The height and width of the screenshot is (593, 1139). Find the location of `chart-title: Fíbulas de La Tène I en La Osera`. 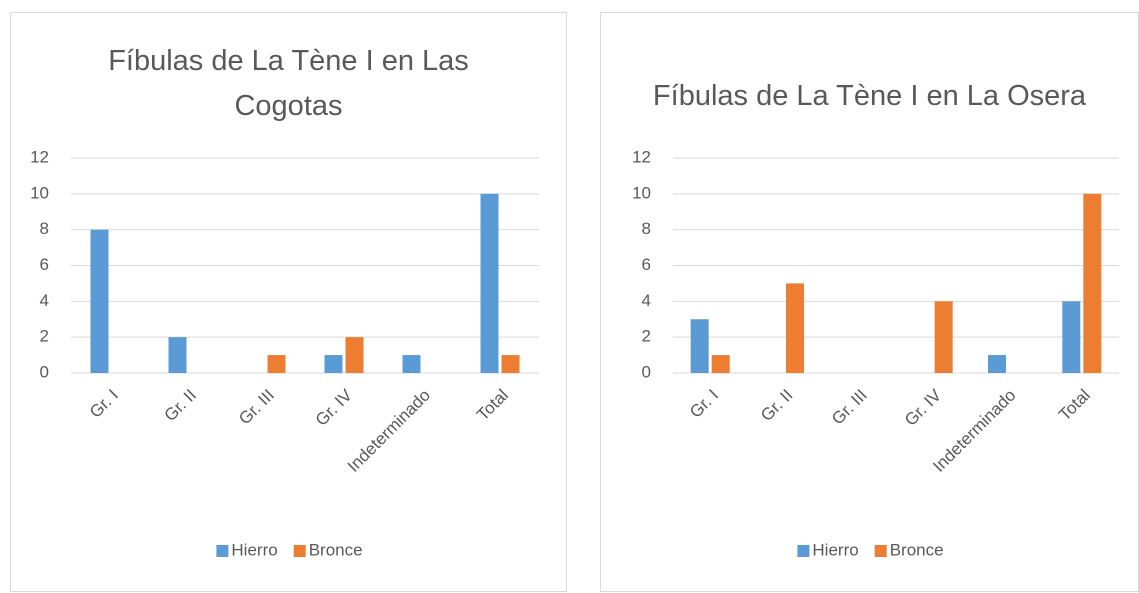

chart-title: Fíbulas de La Tène I en La Osera is located at coordinates (869, 96).